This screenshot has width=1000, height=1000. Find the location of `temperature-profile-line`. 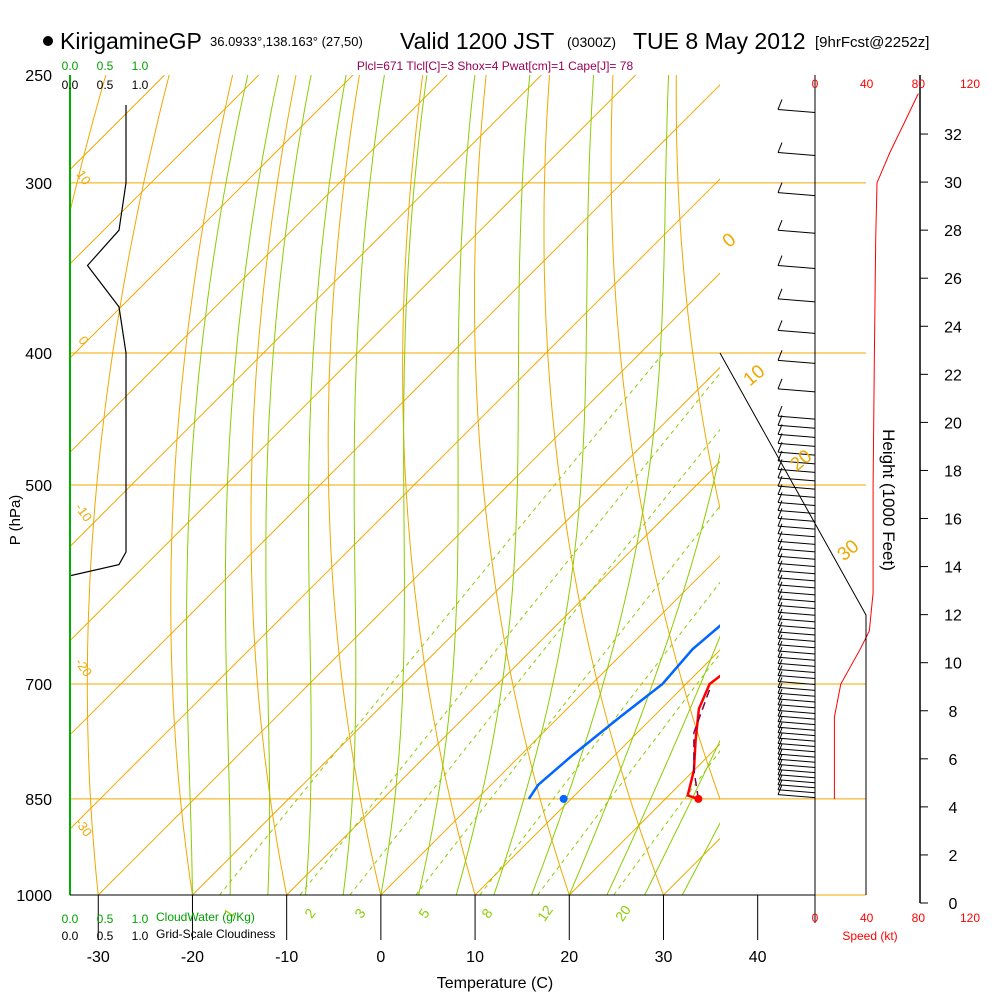

temperature-profile-line is located at coordinates (703, 737).